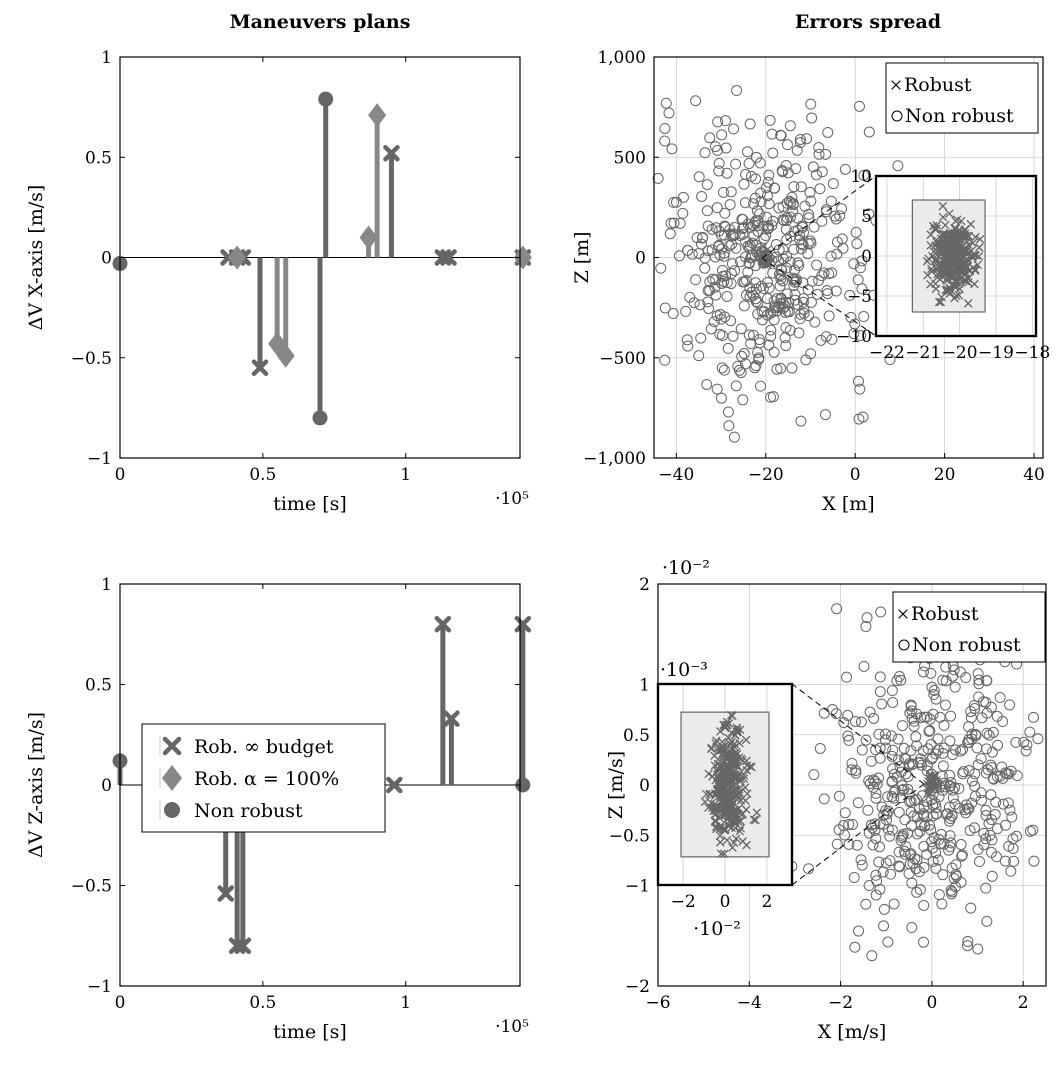 This screenshot has width=1059, height=1066. Describe the element at coordinates (855, 475) in the screenshot. I see `x-tick-label: 0` at that location.